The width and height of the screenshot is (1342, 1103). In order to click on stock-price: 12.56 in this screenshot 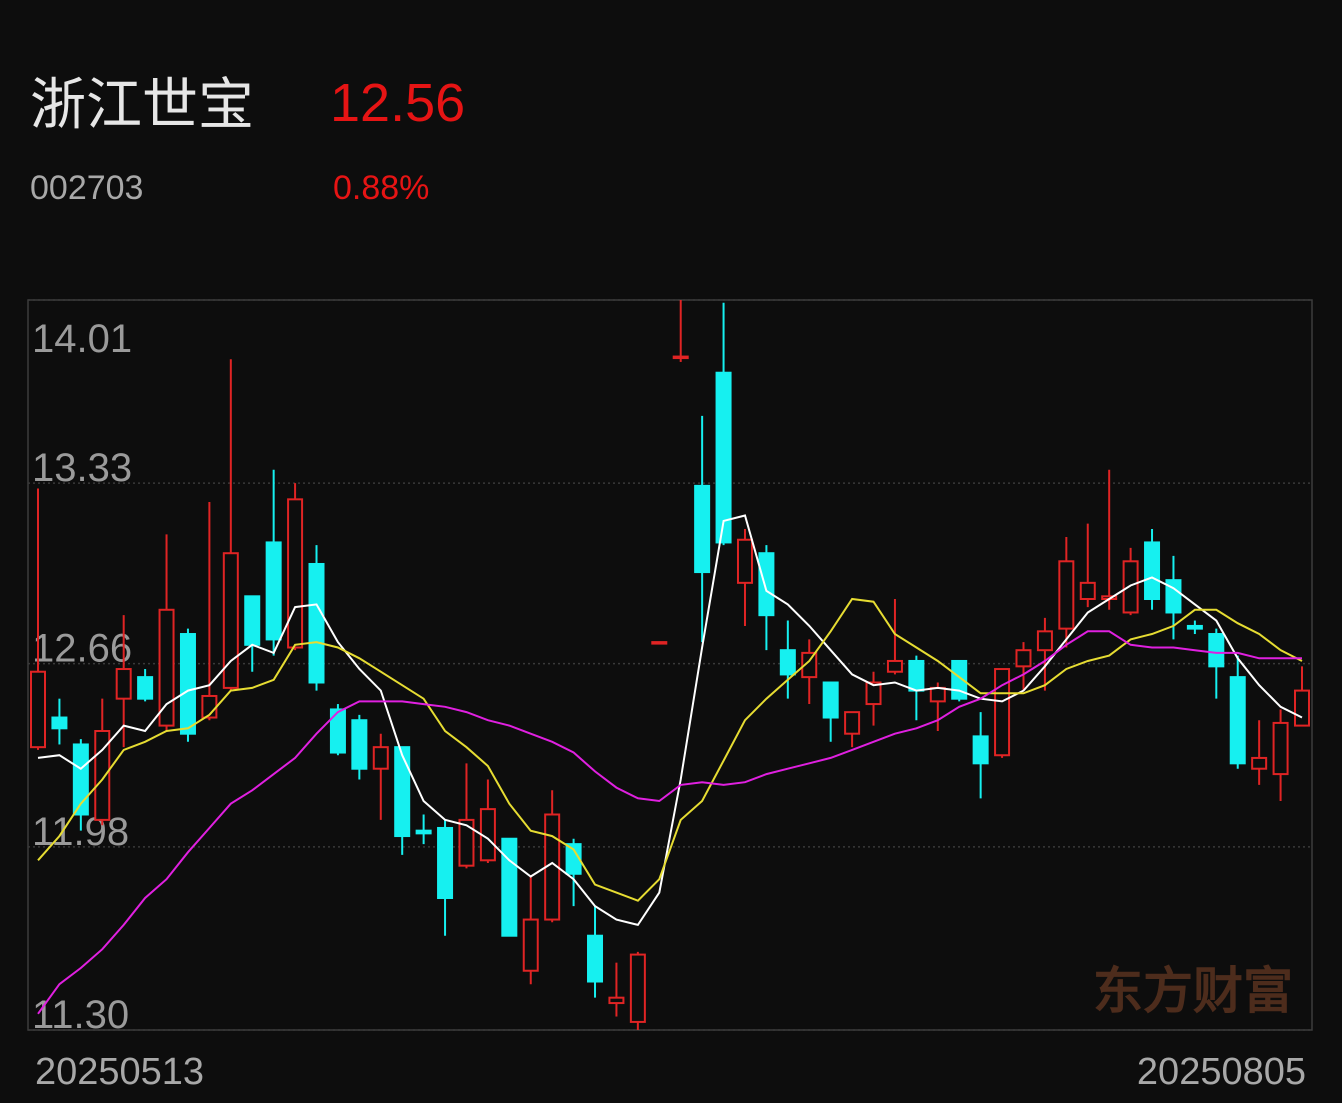, I will do `click(397, 103)`.